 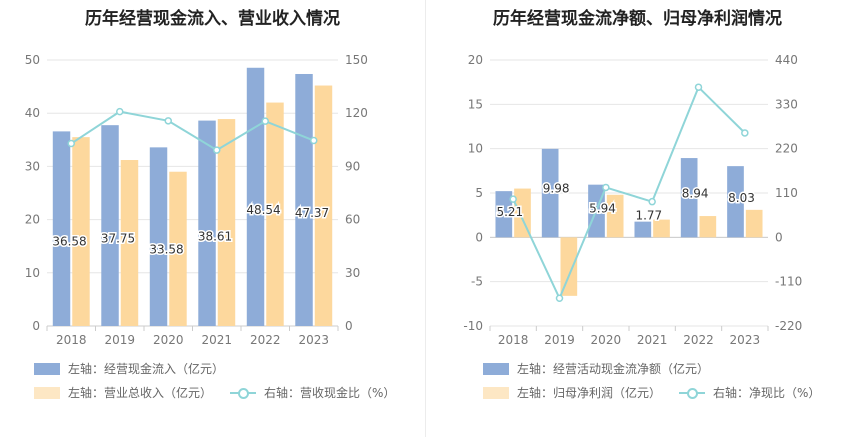 I want to click on legend-item-ratio: 右轴：营收现金比（%）, so click(x=312, y=392).